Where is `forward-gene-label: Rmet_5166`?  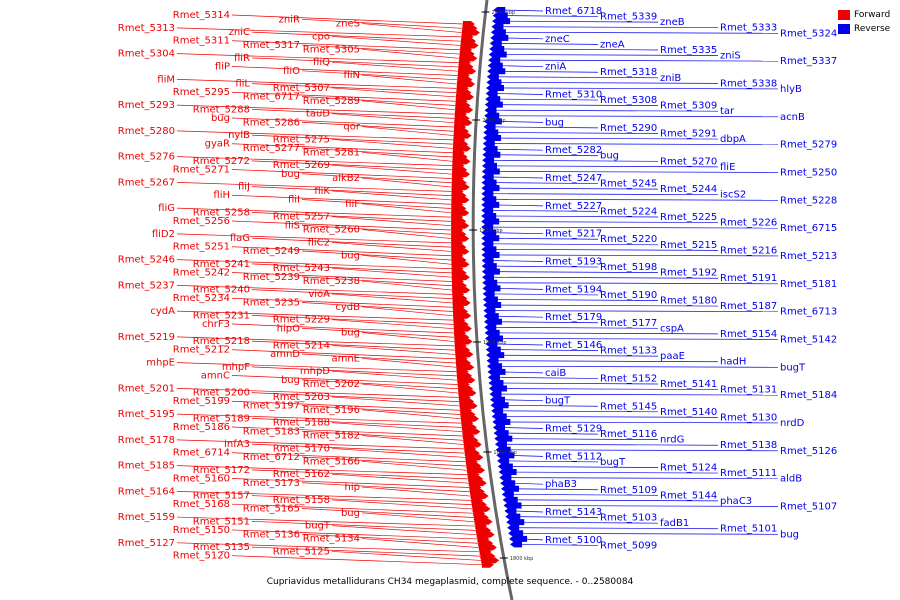 forward-gene-label: Rmet_5166 is located at coordinates (331, 461).